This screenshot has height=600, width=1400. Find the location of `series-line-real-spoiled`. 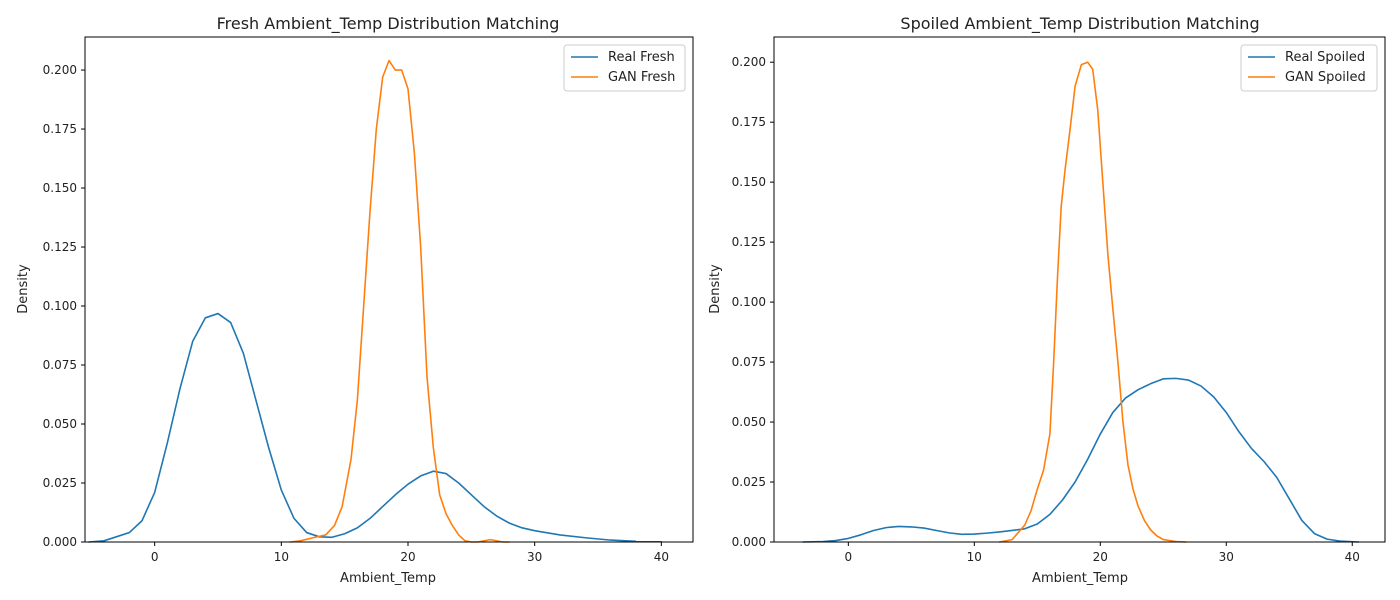

series-line-real-spoiled is located at coordinates (1081, 460).